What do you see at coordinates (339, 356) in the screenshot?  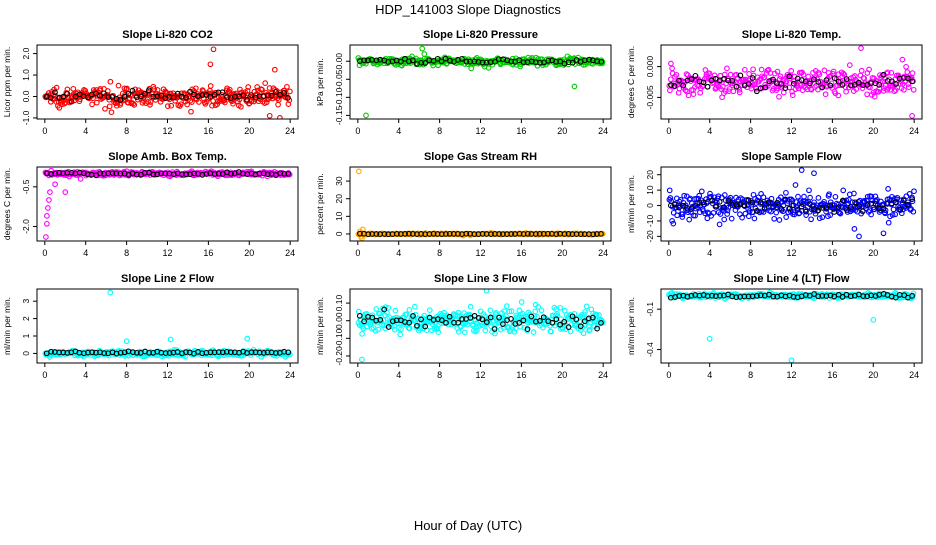 I see `y-tick-label: -0.20` at bounding box center [339, 356].